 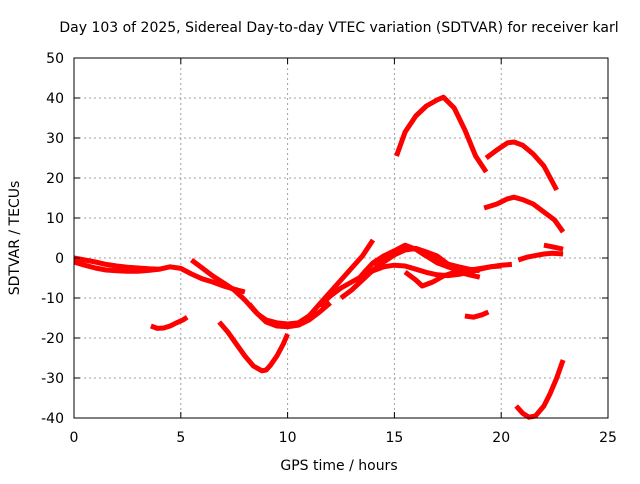 What do you see at coordinates (288, 438) in the screenshot?
I see `x-tick-label: 10` at bounding box center [288, 438].